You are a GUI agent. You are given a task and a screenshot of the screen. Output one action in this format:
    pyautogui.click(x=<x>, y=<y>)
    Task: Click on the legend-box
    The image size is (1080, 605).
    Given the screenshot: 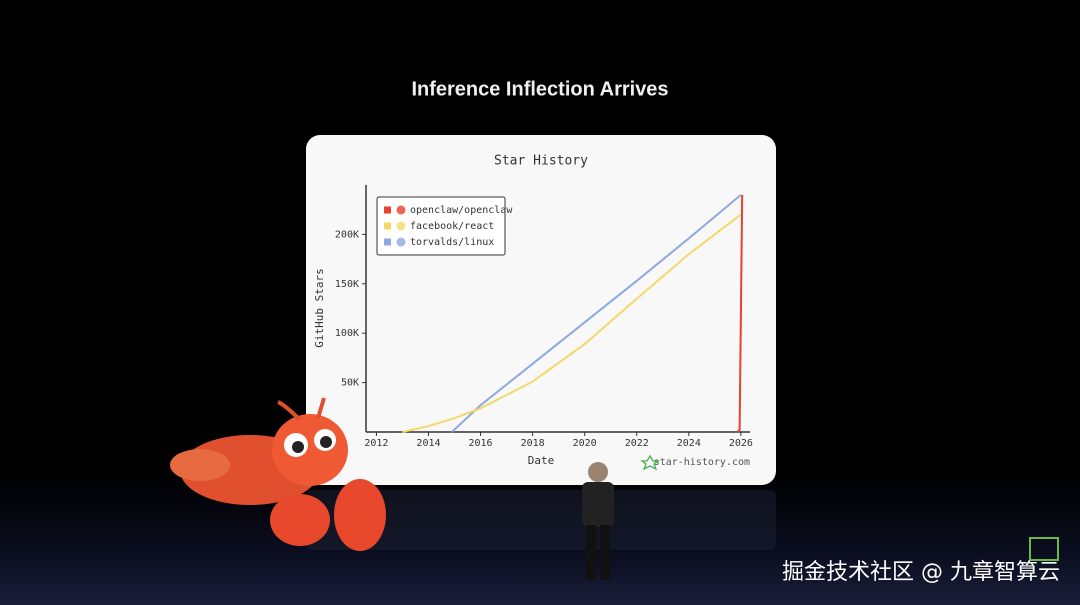 What is the action you would take?
    pyautogui.click(x=441, y=226)
    